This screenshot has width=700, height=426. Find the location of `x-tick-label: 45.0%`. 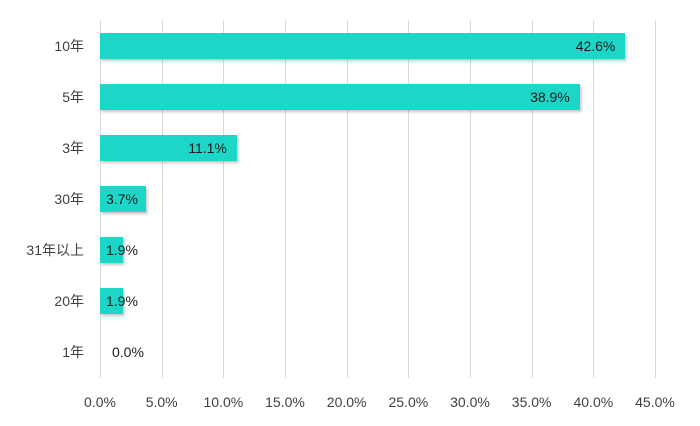

x-tick-label: 45.0% is located at coordinates (655, 402).